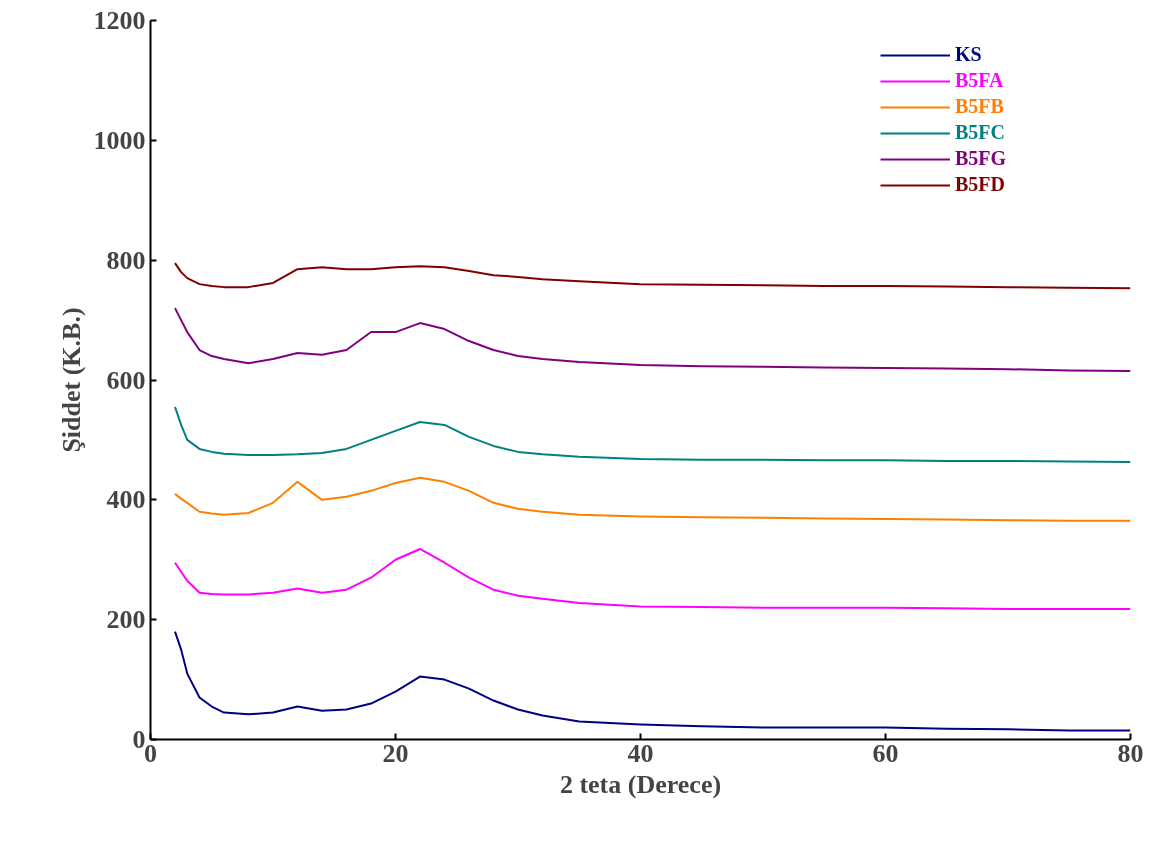 The width and height of the screenshot is (1165, 859). What do you see at coordinates (126, 620) in the screenshot?
I see `y-tick-label: 200` at bounding box center [126, 620].